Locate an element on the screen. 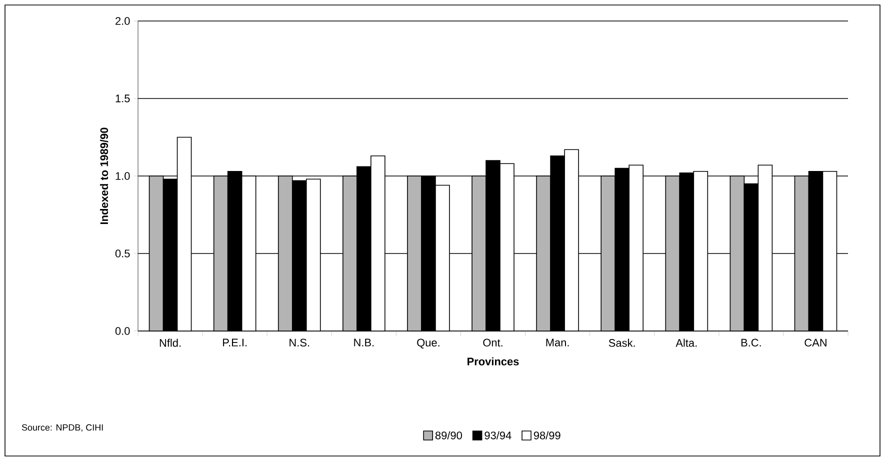 The image size is (885, 461). x-tick-label: Que. is located at coordinates (428, 343).